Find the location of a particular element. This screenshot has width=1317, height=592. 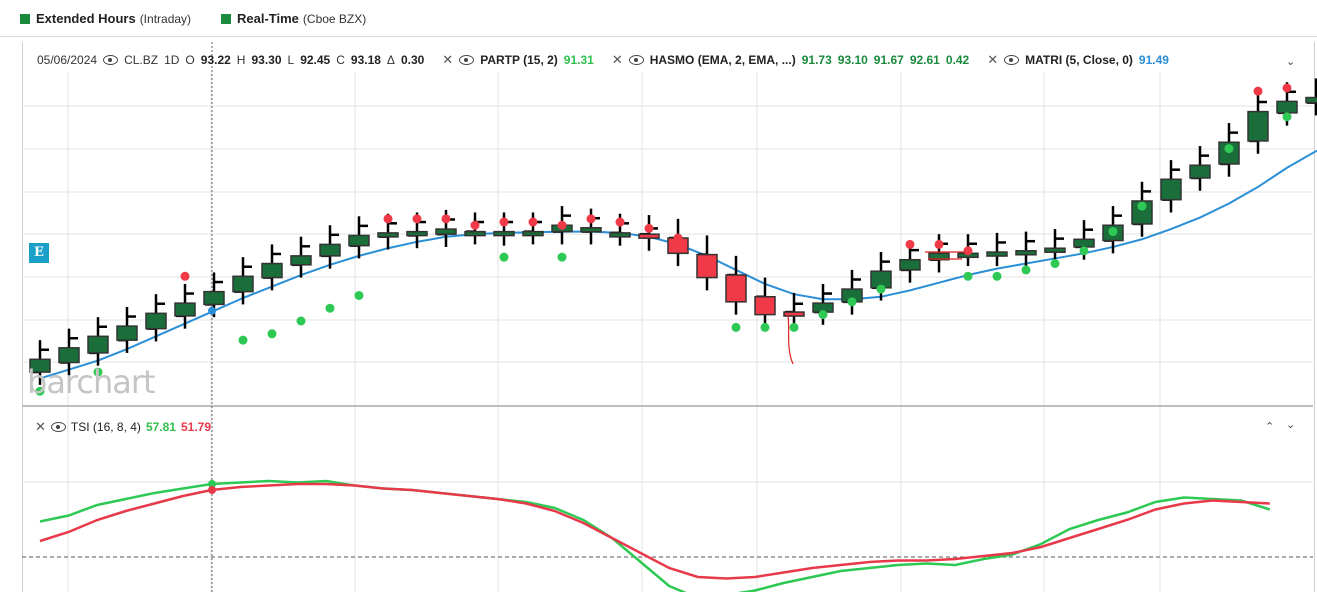

hasmo-value-1: 91.73 is located at coordinates (816, 60).